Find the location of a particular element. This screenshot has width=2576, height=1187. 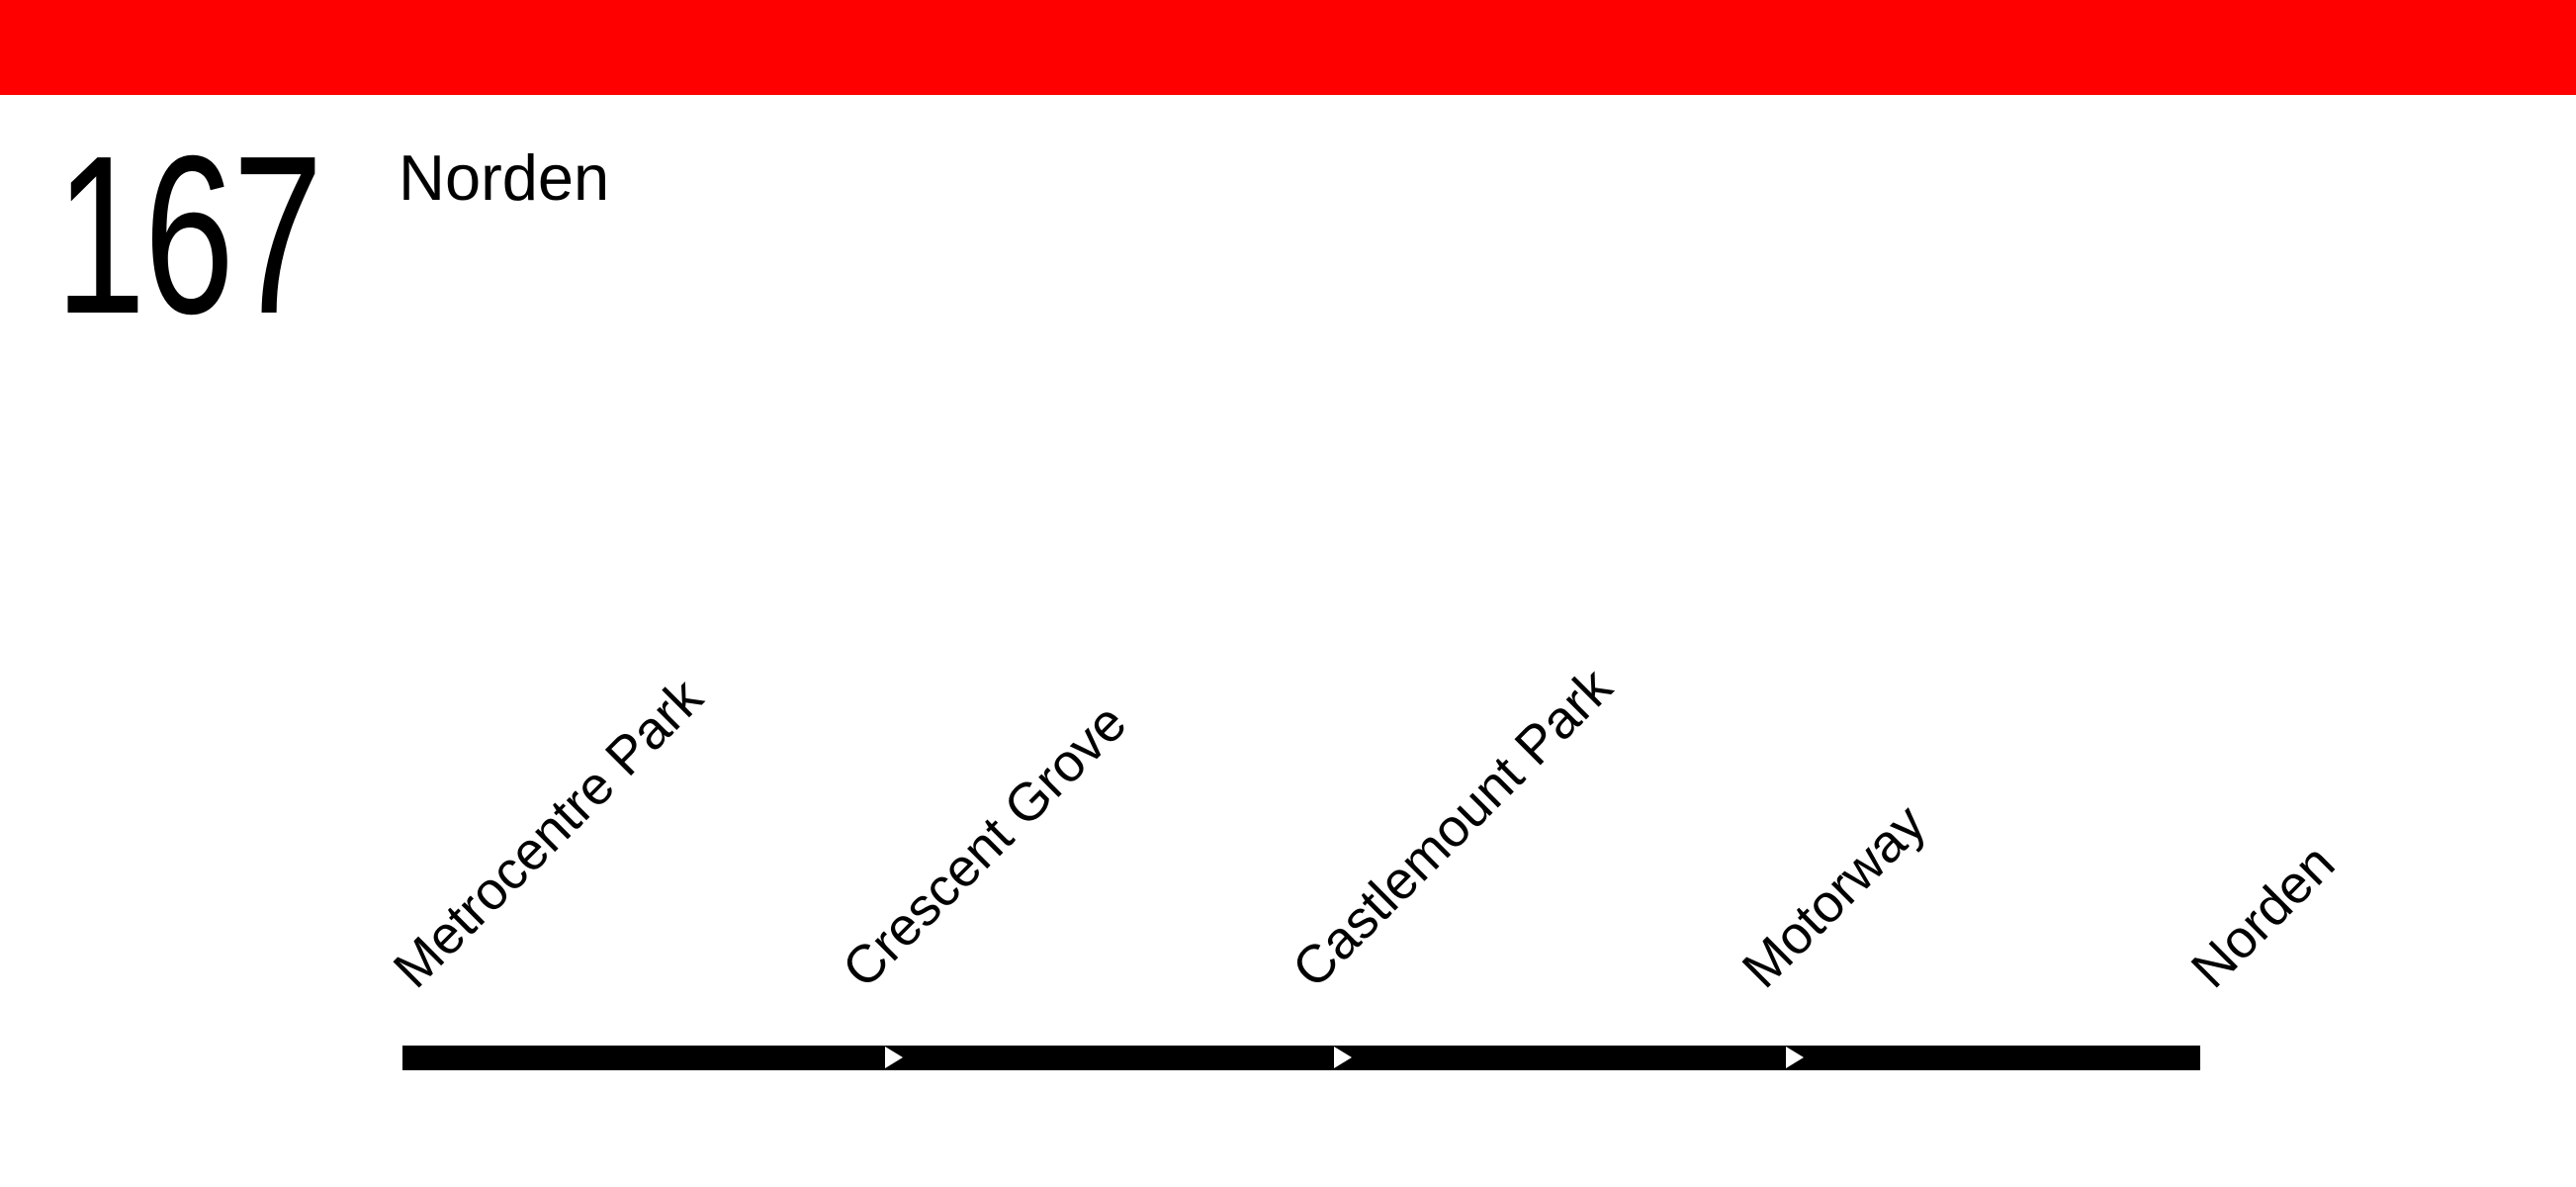

stop-label: Metrocentre Park is located at coordinates (548, 833).